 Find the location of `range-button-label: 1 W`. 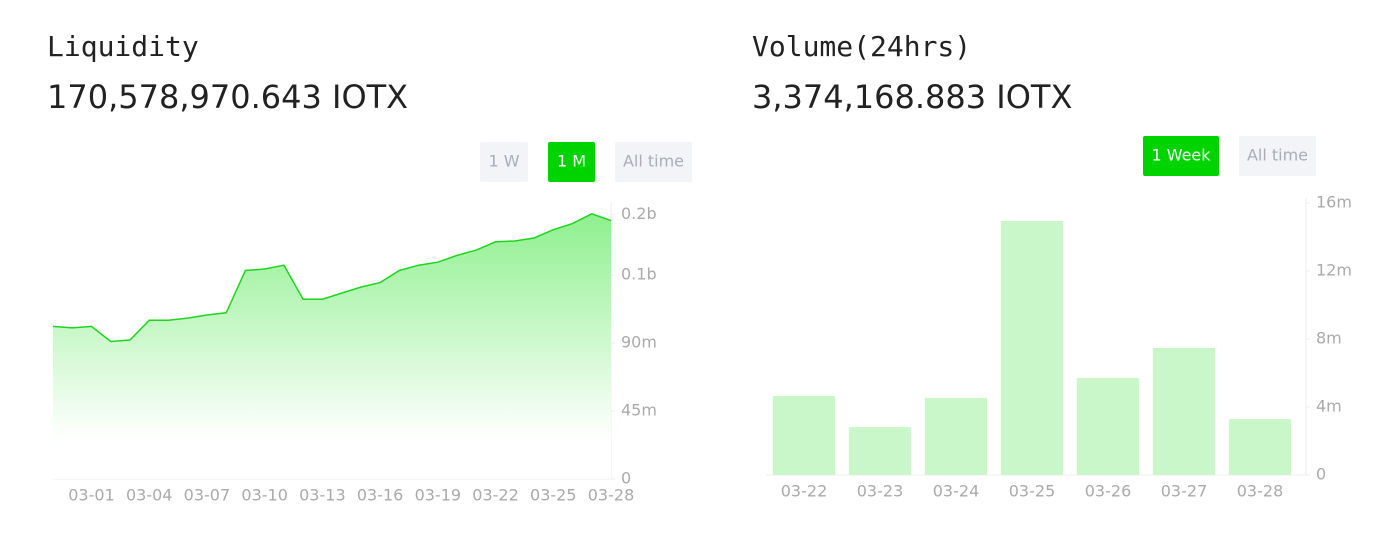

range-button-label: 1 W is located at coordinates (503, 161).